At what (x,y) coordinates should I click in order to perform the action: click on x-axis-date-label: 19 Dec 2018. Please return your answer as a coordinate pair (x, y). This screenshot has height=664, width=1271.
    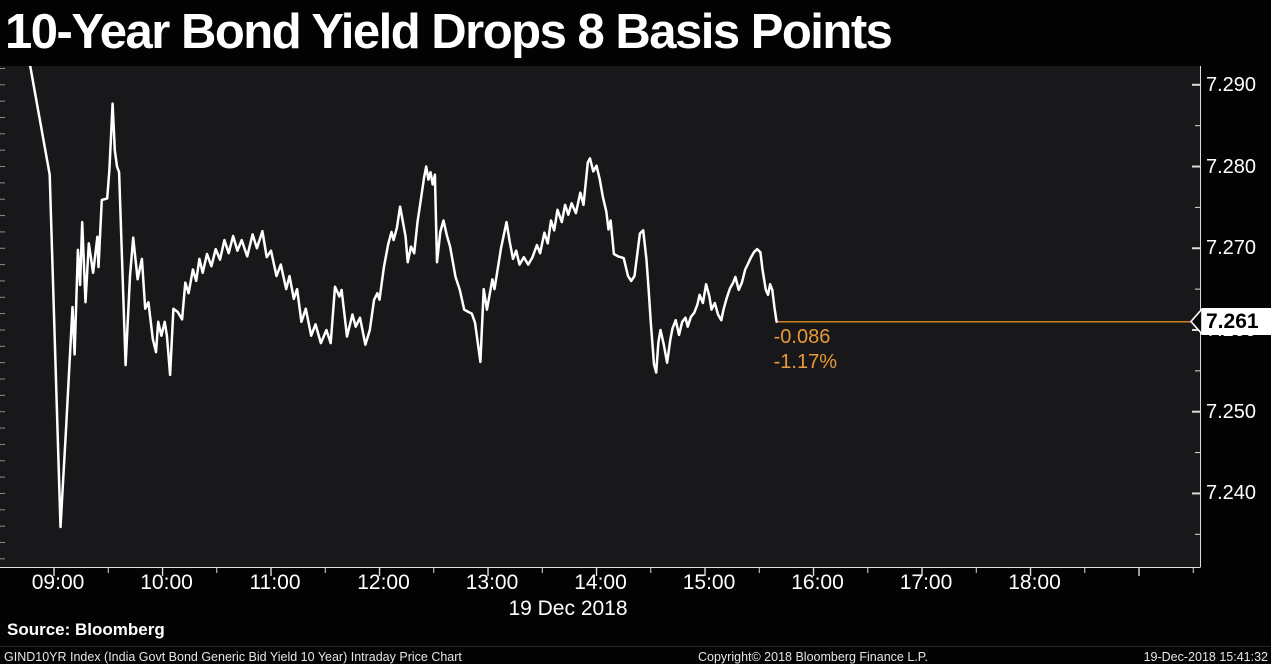
    Looking at the image, I should click on (568, 608).